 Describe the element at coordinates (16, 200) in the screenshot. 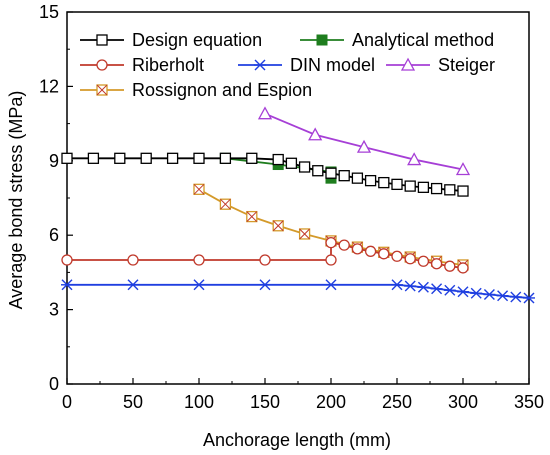

I see `y-axis-label: Average bond stress (MPa)` at that location.